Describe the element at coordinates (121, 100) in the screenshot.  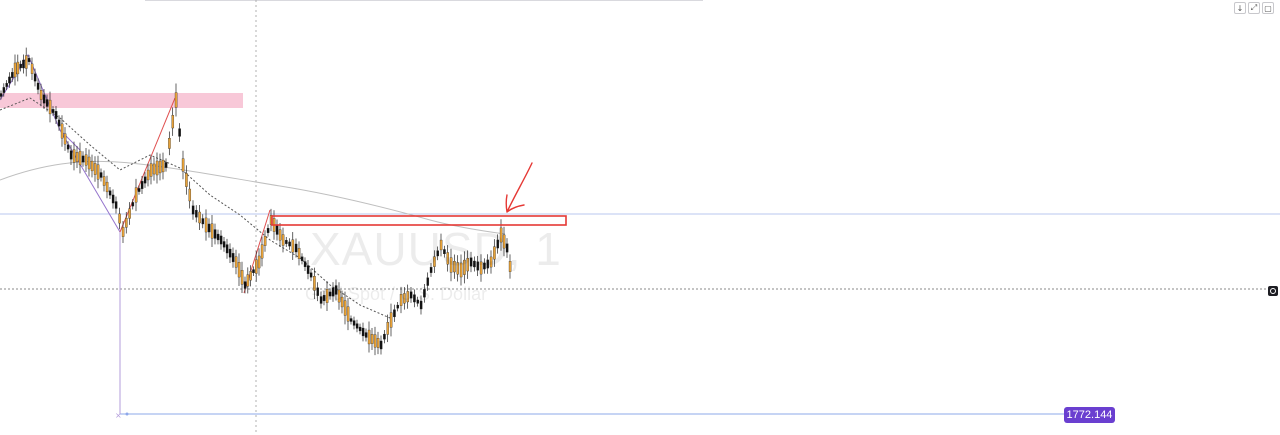
I see `supply-zone-rectangle` at that location.